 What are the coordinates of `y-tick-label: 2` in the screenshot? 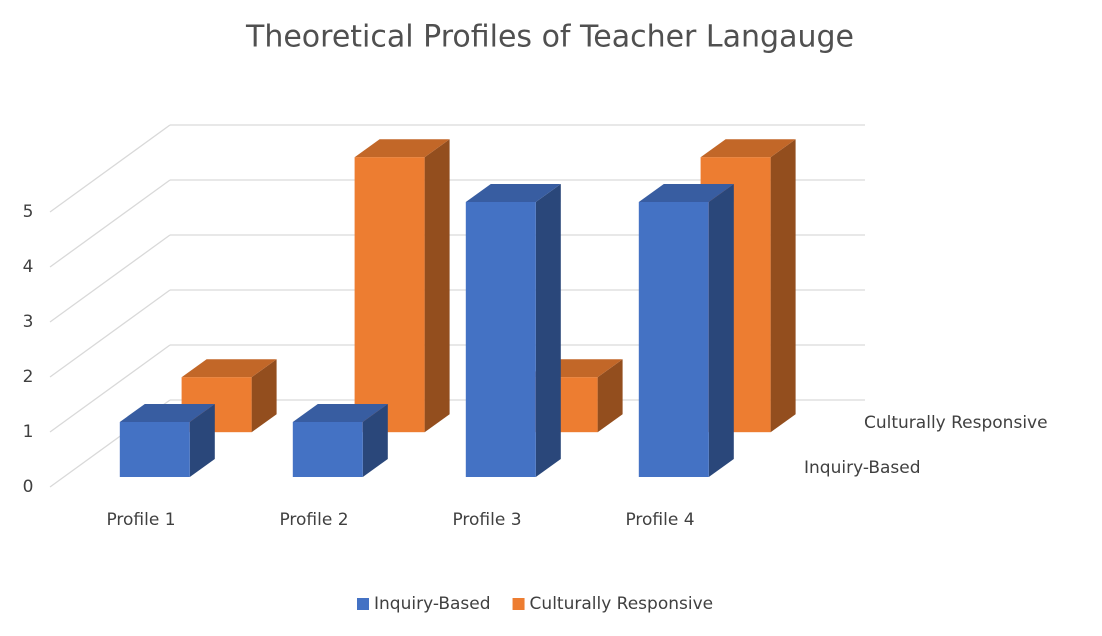 It's located at (28, 377).